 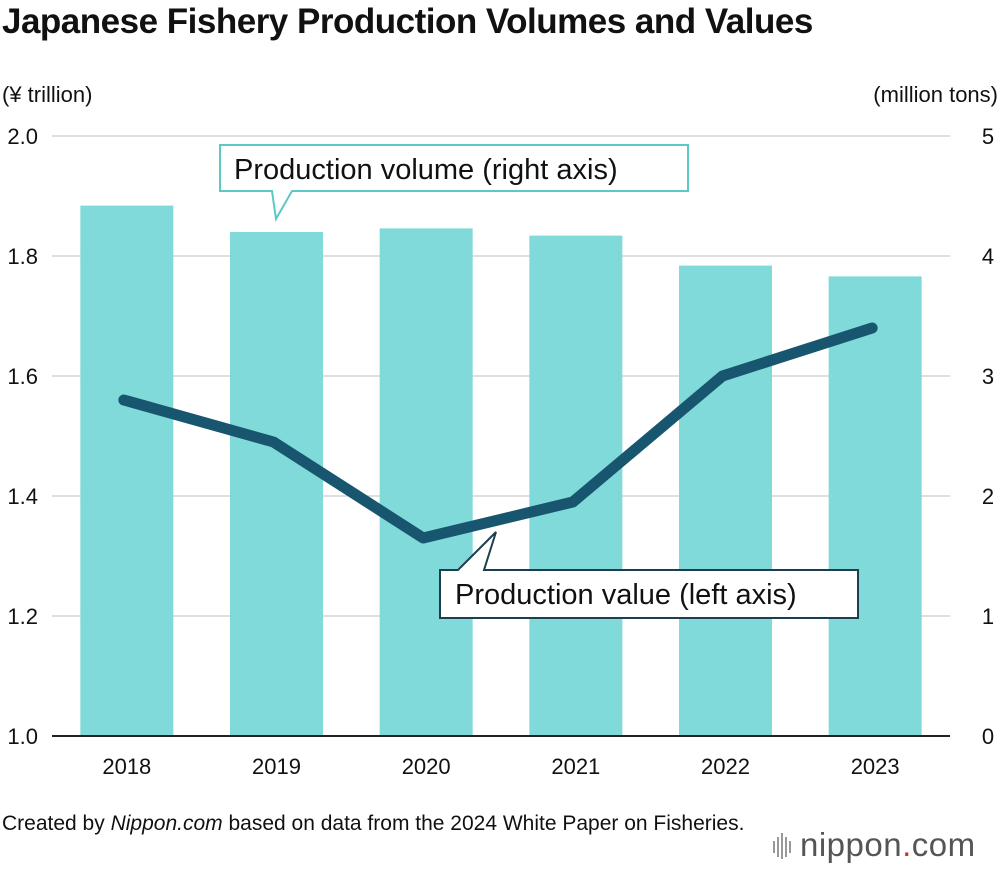 I want to click on left-axis-tick-label: 1.8, so click(x=22, y=256).